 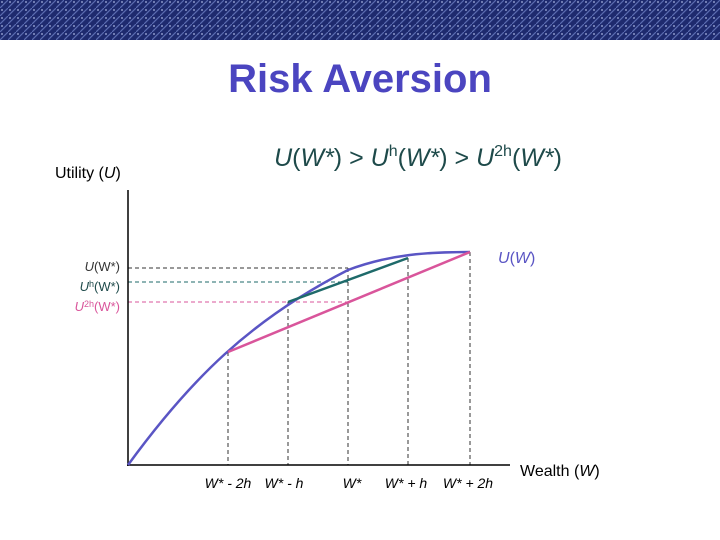 I want to click on title: Risk Aversion, so click(x=360, y=79).